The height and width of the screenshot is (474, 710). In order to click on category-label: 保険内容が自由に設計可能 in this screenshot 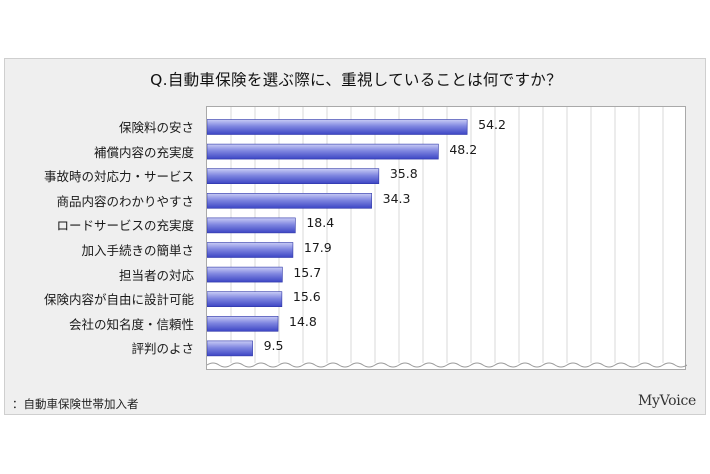, I will do `click(118, 300)`.